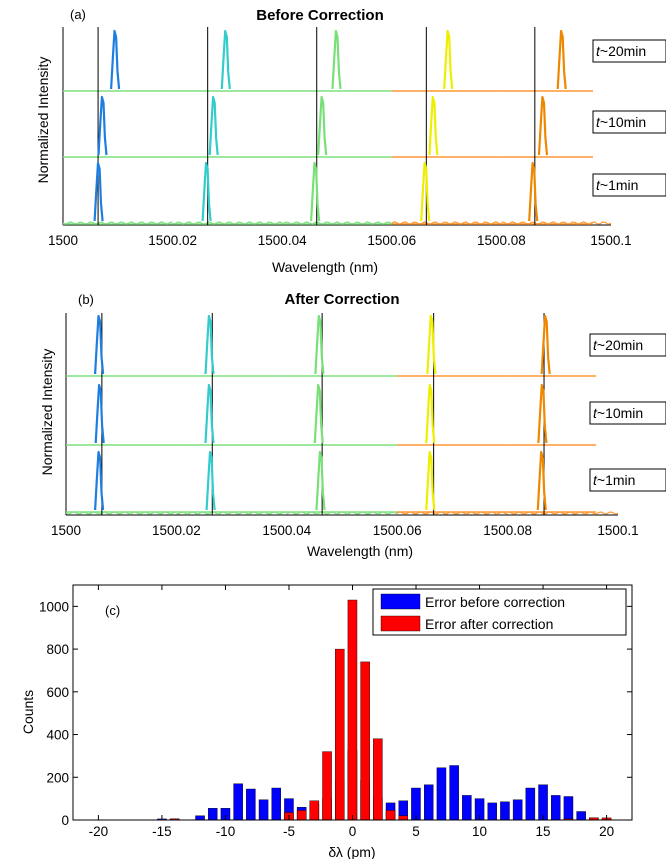 The height and width of the screenshot is (859, 666). What do you see at coordinates (57, 649) in the screenshot?
I see `y-tick-label: 800` at bounding box center [57, 649].